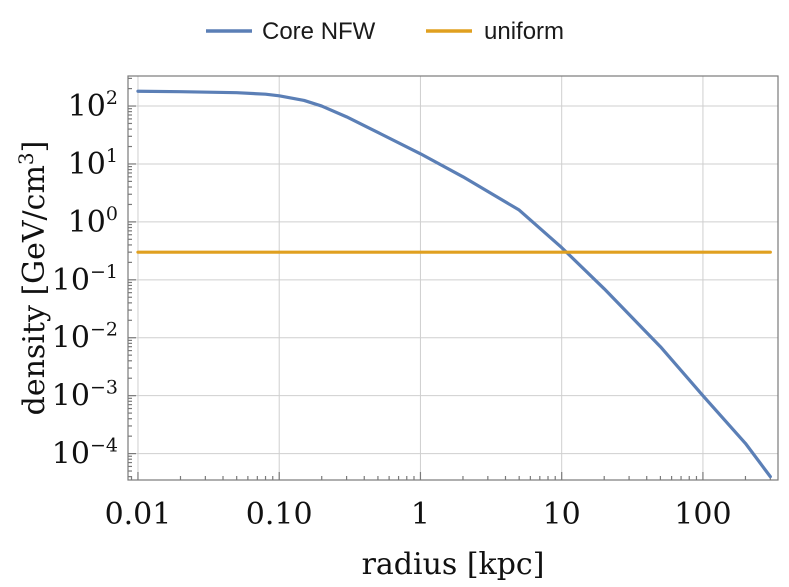  I want to click on legend: Core NFW uniform, so click(385, 31).